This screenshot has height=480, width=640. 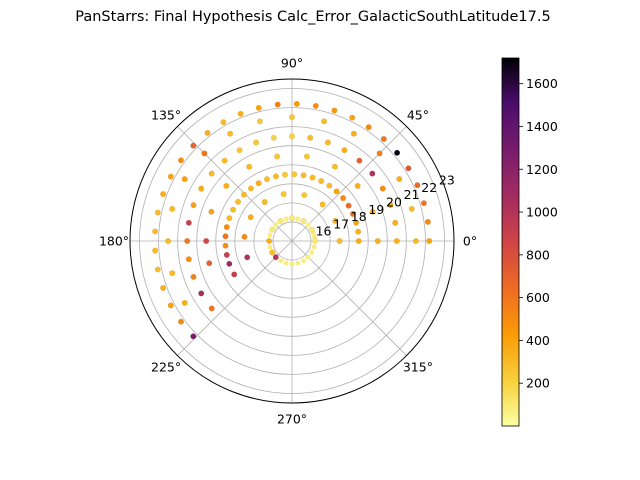 I want to click on r-tick-label: 21, so click(x=412, y=194).